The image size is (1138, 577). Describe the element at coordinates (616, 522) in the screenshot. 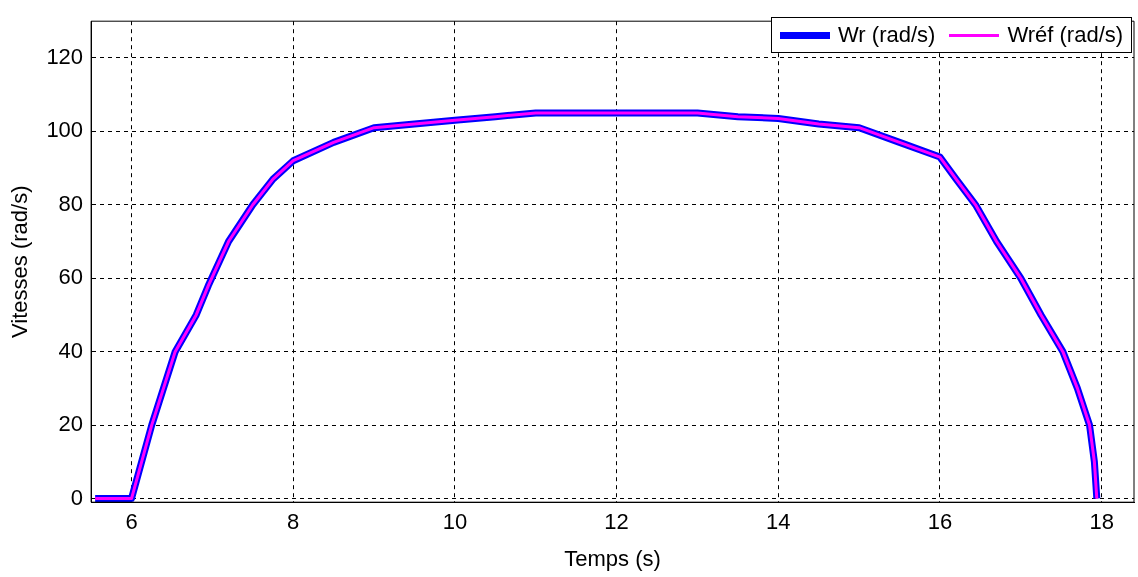

I see `x-tick-label: 12` at that location.